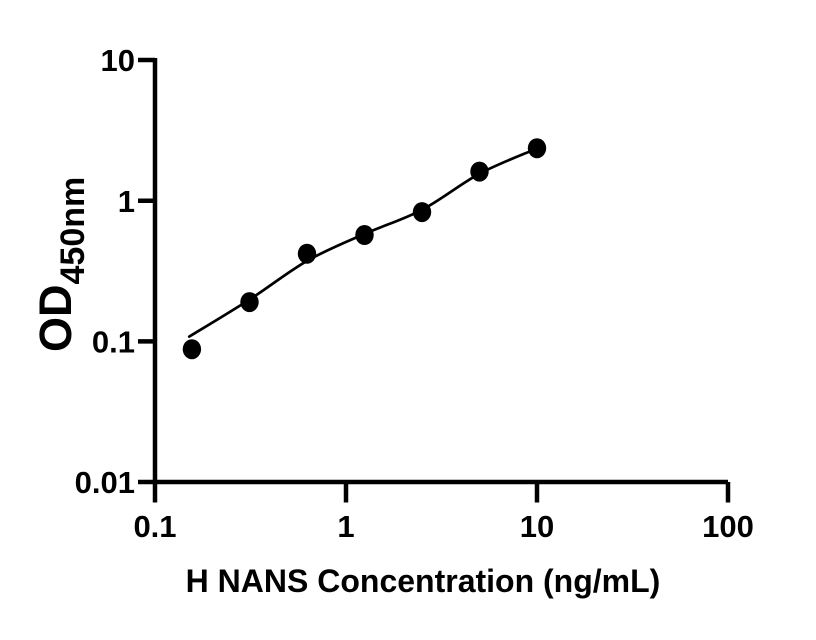  Describe the element at coordinates (423, 581) in the screenshot. I see `x-axis-title: H NANS Concentration (ng/mL)` at that location.